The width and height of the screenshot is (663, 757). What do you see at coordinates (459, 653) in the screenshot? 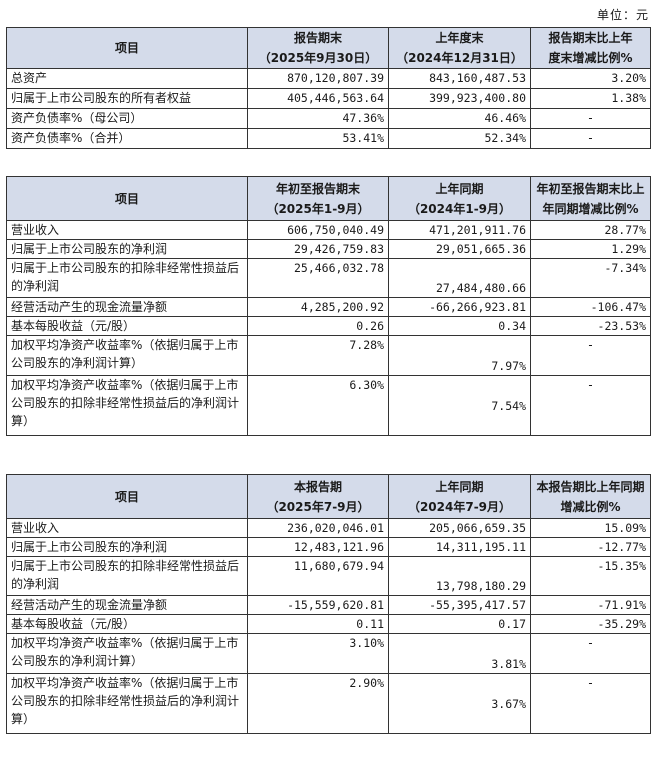
I see `cell-value: 3.81%` at bounding box center [459, 653].